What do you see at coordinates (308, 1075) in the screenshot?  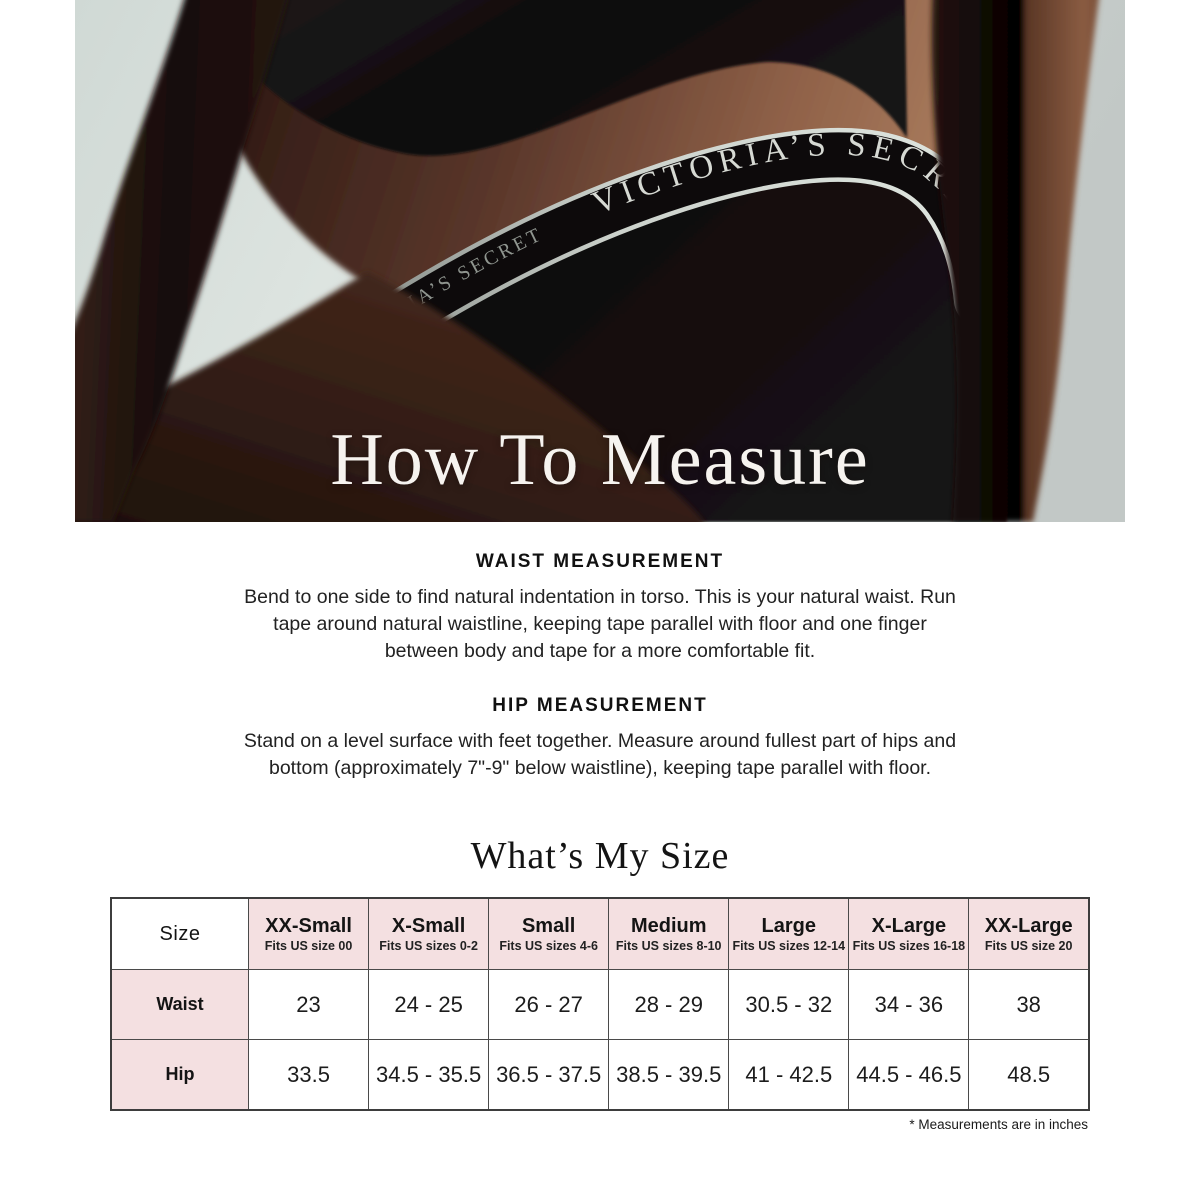 I see `size-cell: 33.5` at bounding box center [308, 1075].